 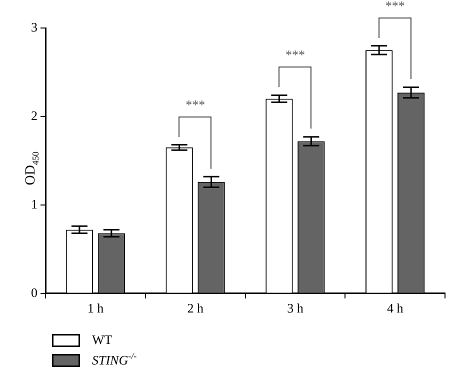 What do you see at coordinates (95, 308) in the screenshot?
I see `x-tick-label: 1 h` at bounding box center [95, 308].